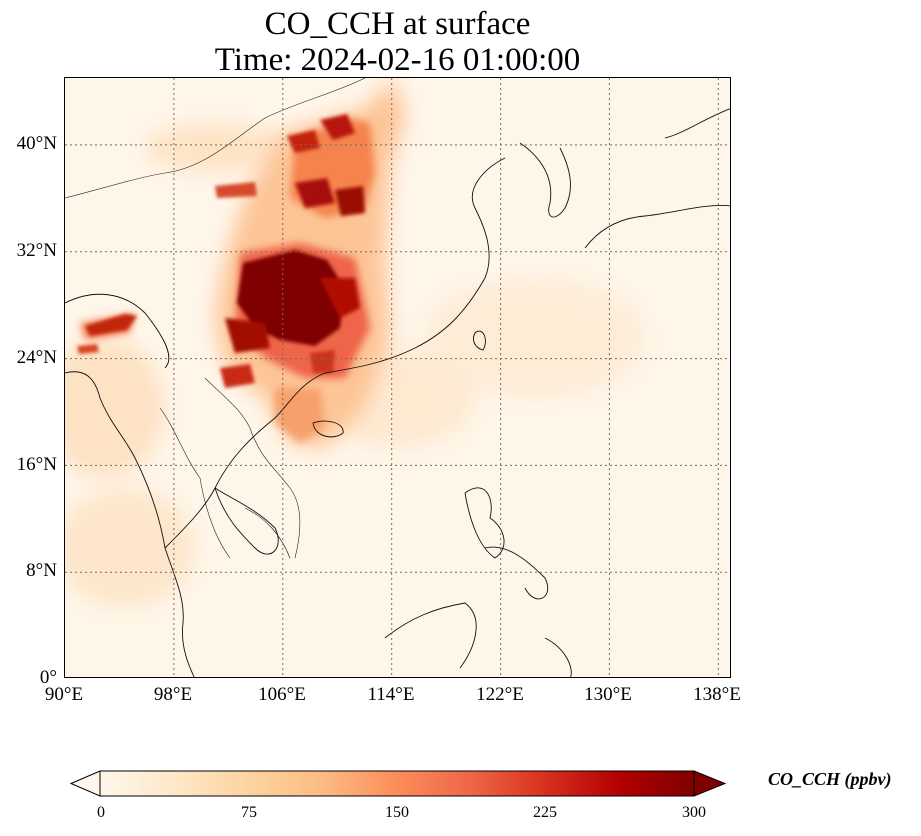 The image size is (921, 836). What do you see at coordinates (282, 694) in the screenshot?
I see `lon-tick-label: 106°E` at bounding box center [282, 694].